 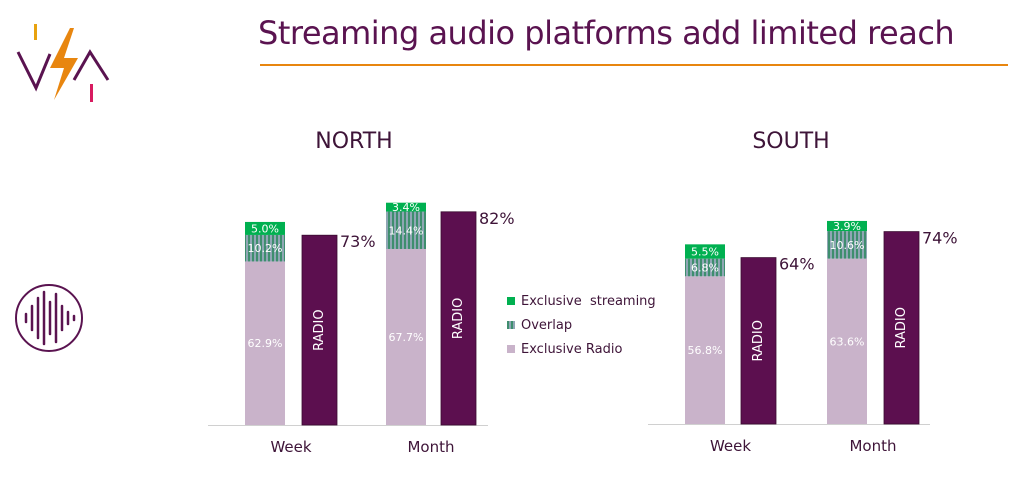 I want to click on exclusive-streaming-label: 3.9%, so click(x=847, y=226).